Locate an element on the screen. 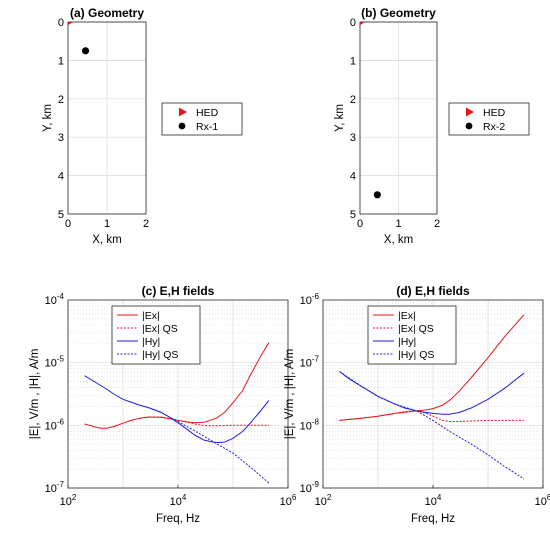  legend-label-1: Rx-1 is located at coordinates (207, 127).